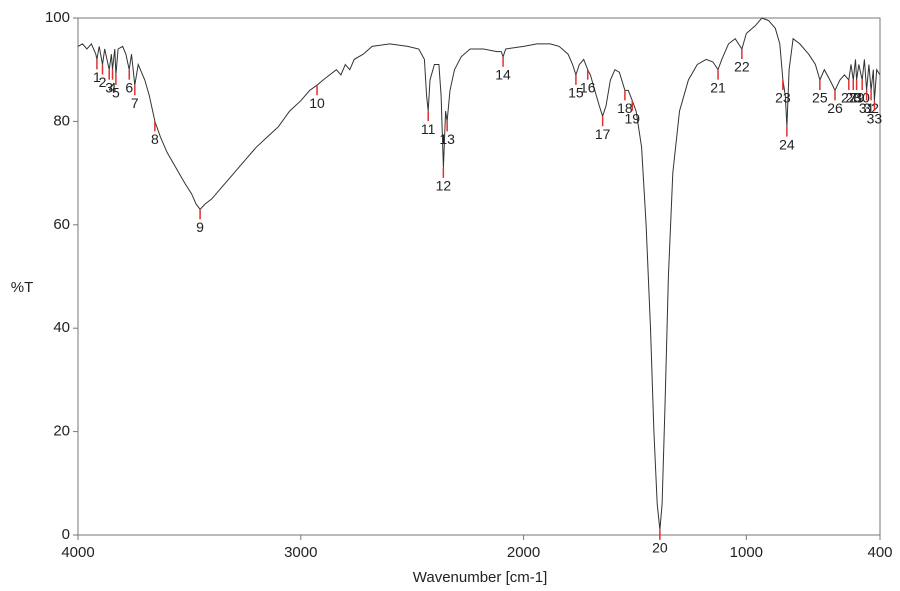 This screenshot has height=591, width=900. What do you see at coordinates (129, 87) in the screenshot?
I see `peak-label: 6` at bounding box center [129, 87].